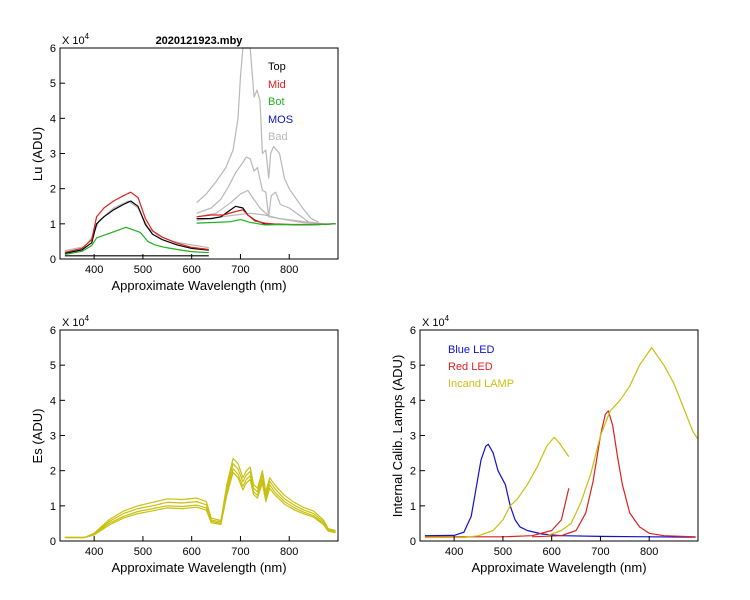 This screenshot has height=600, width=750. What do you see at coordinates (481, 384) in the screenshot?
I see `lamps-legend-incand-lamp: Incand LAMP` at bounding box center [481, 384].